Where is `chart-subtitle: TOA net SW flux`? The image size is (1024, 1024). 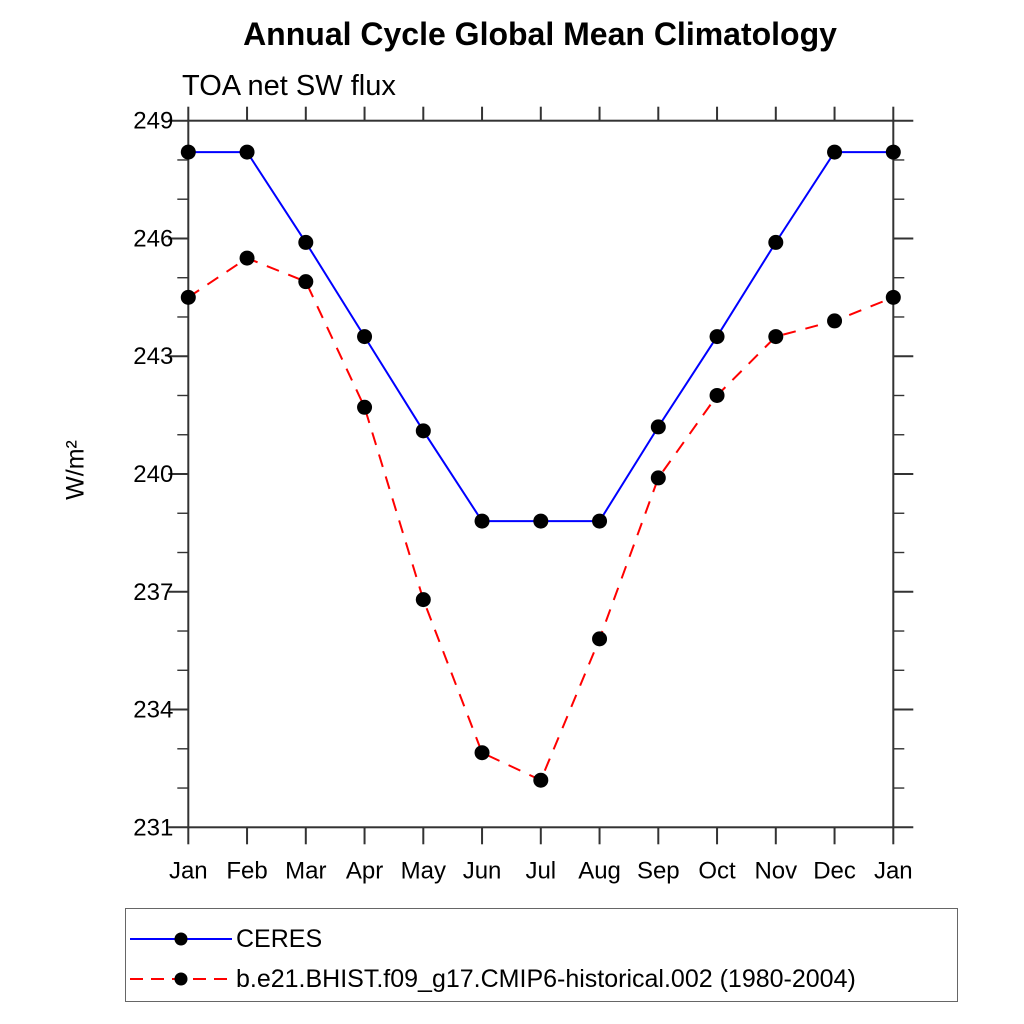
chart-subtitle: TOA net SW flux is located at coordinates (289, 86).